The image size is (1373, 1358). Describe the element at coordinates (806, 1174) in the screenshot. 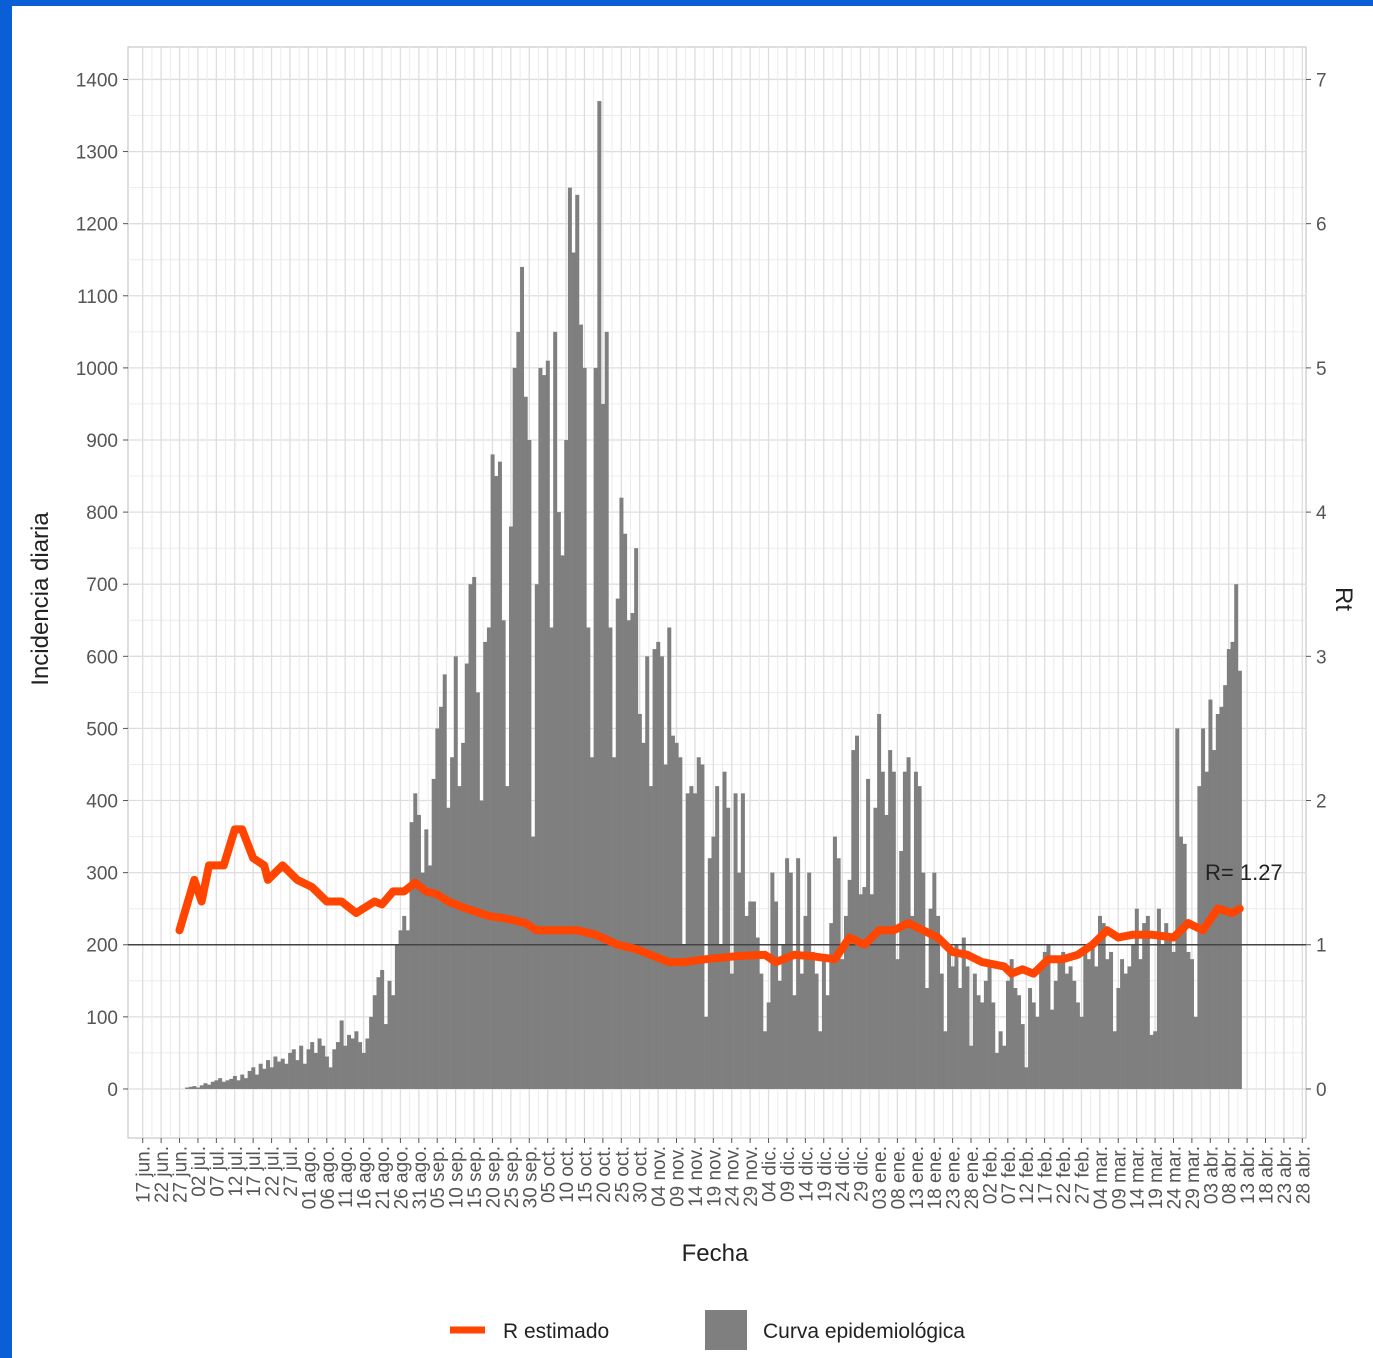

I see `x-tick-label: 14 dic.` at that location.